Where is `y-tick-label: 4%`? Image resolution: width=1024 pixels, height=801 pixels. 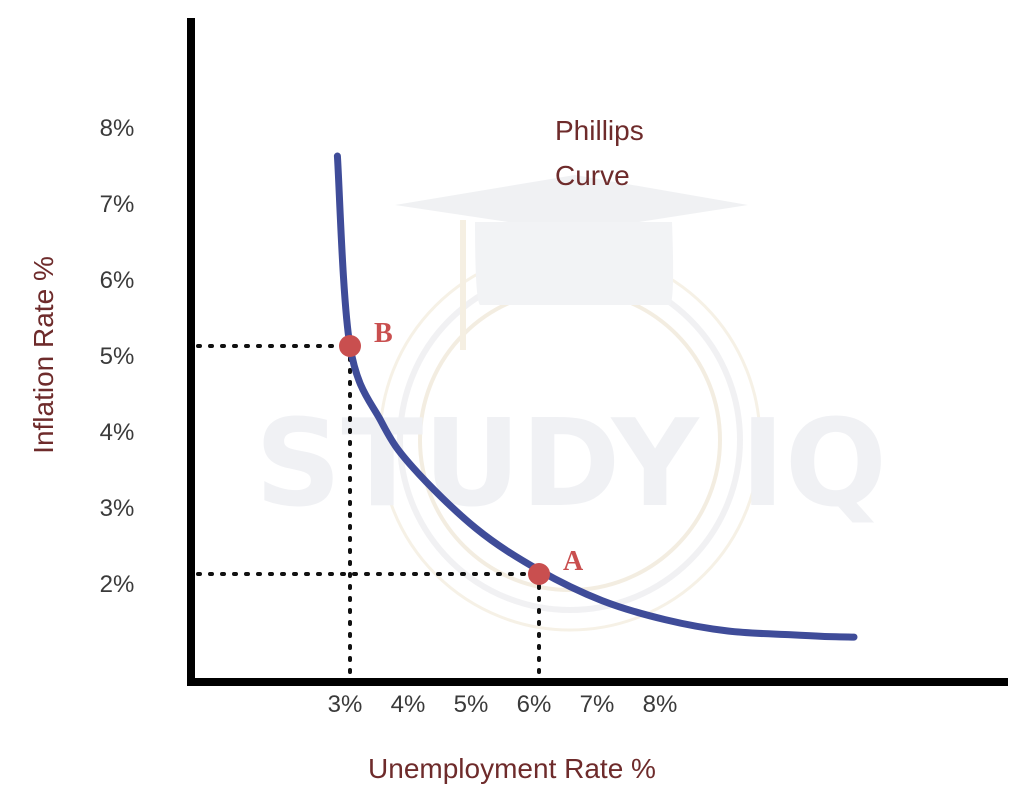 y-tick-label: 4% is located at coordinates (117, 432).